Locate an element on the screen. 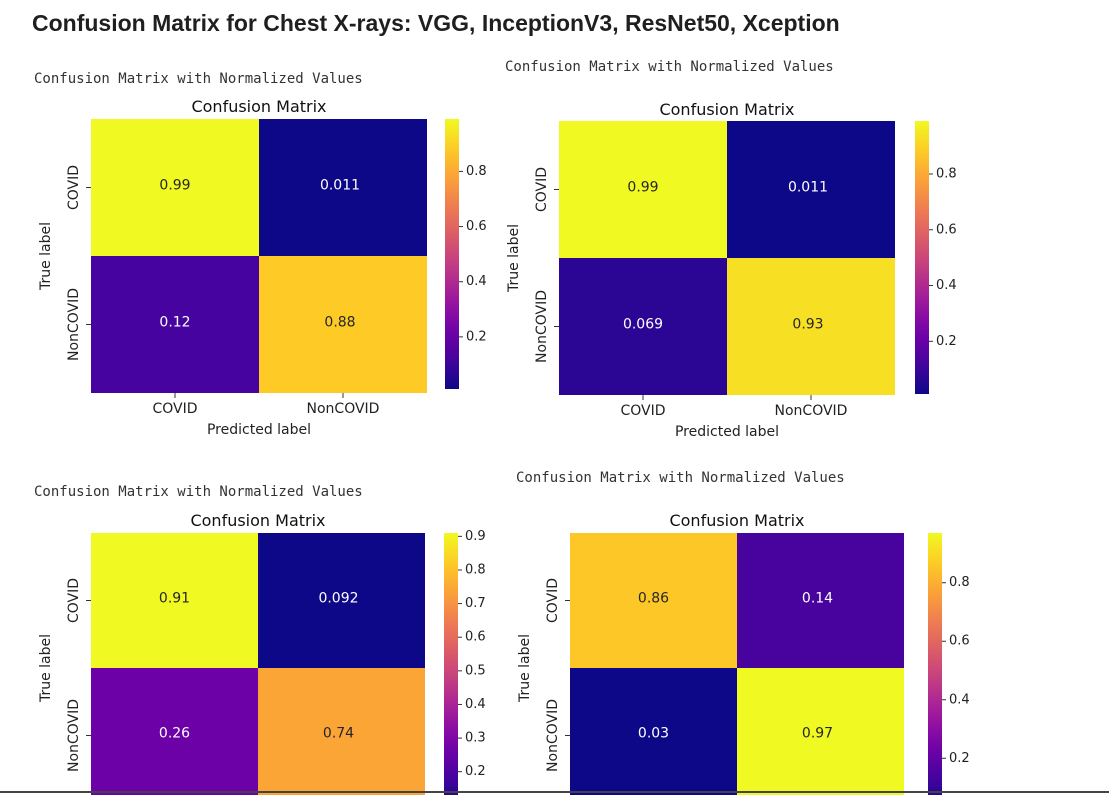 This screenshot has width=1109, height=795. cell-value-label: 0.86 is located at coordinates (653, 599).